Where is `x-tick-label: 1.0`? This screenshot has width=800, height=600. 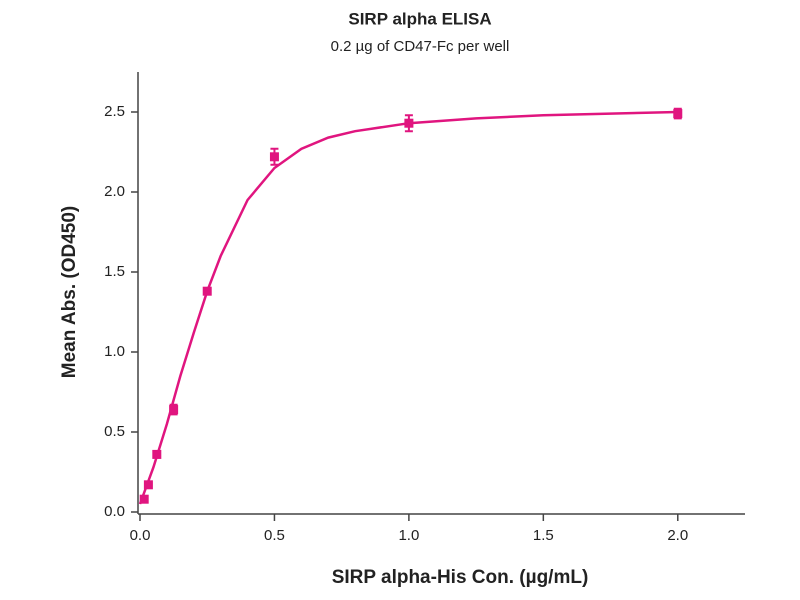
x-tick-label: 1.0 is located at coordinates (408, 535).